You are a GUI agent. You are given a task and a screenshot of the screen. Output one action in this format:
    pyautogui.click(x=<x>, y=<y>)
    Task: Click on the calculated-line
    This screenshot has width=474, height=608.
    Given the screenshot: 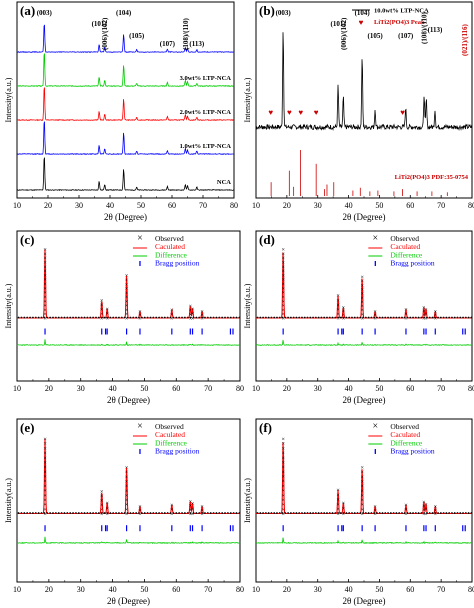 What is the action you would take?
    pyautogui.click(x=364, y=285)
    